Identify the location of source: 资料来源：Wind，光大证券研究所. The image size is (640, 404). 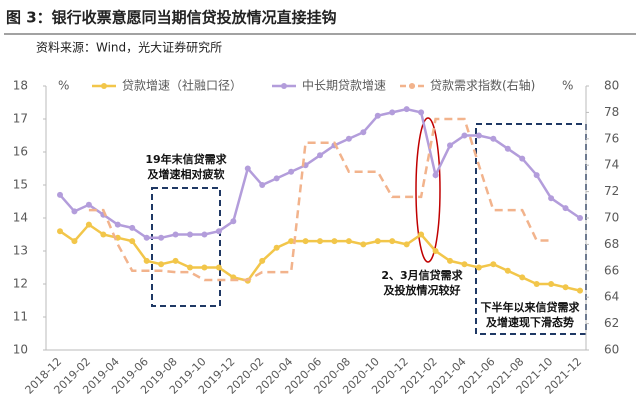
(129, 47).